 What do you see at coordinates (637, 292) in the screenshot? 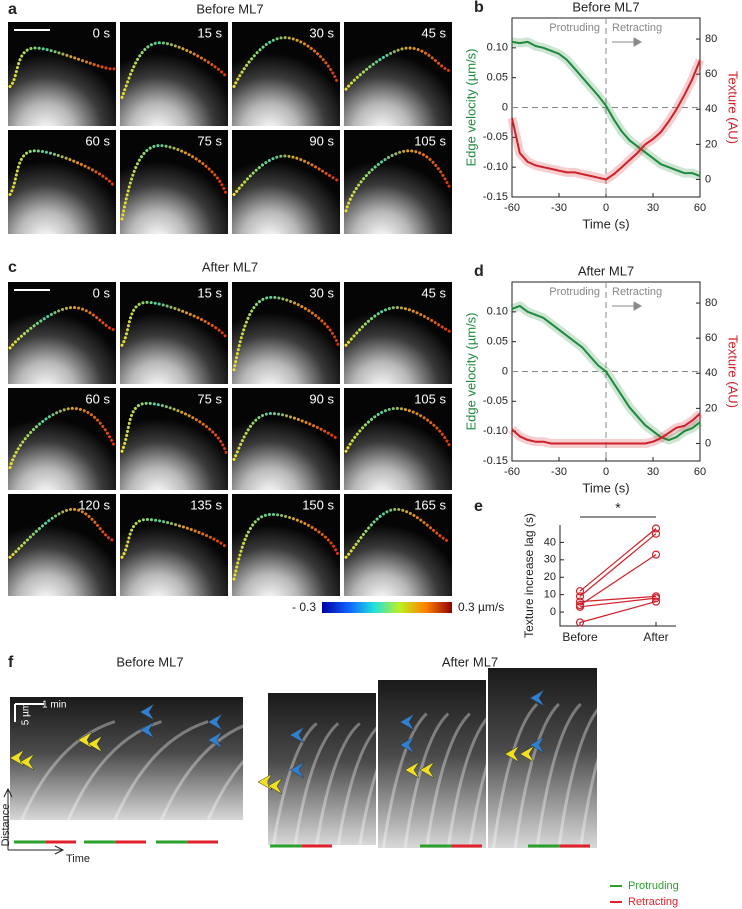
I see `annotation: Retracting` at bounding box center [637, 292].